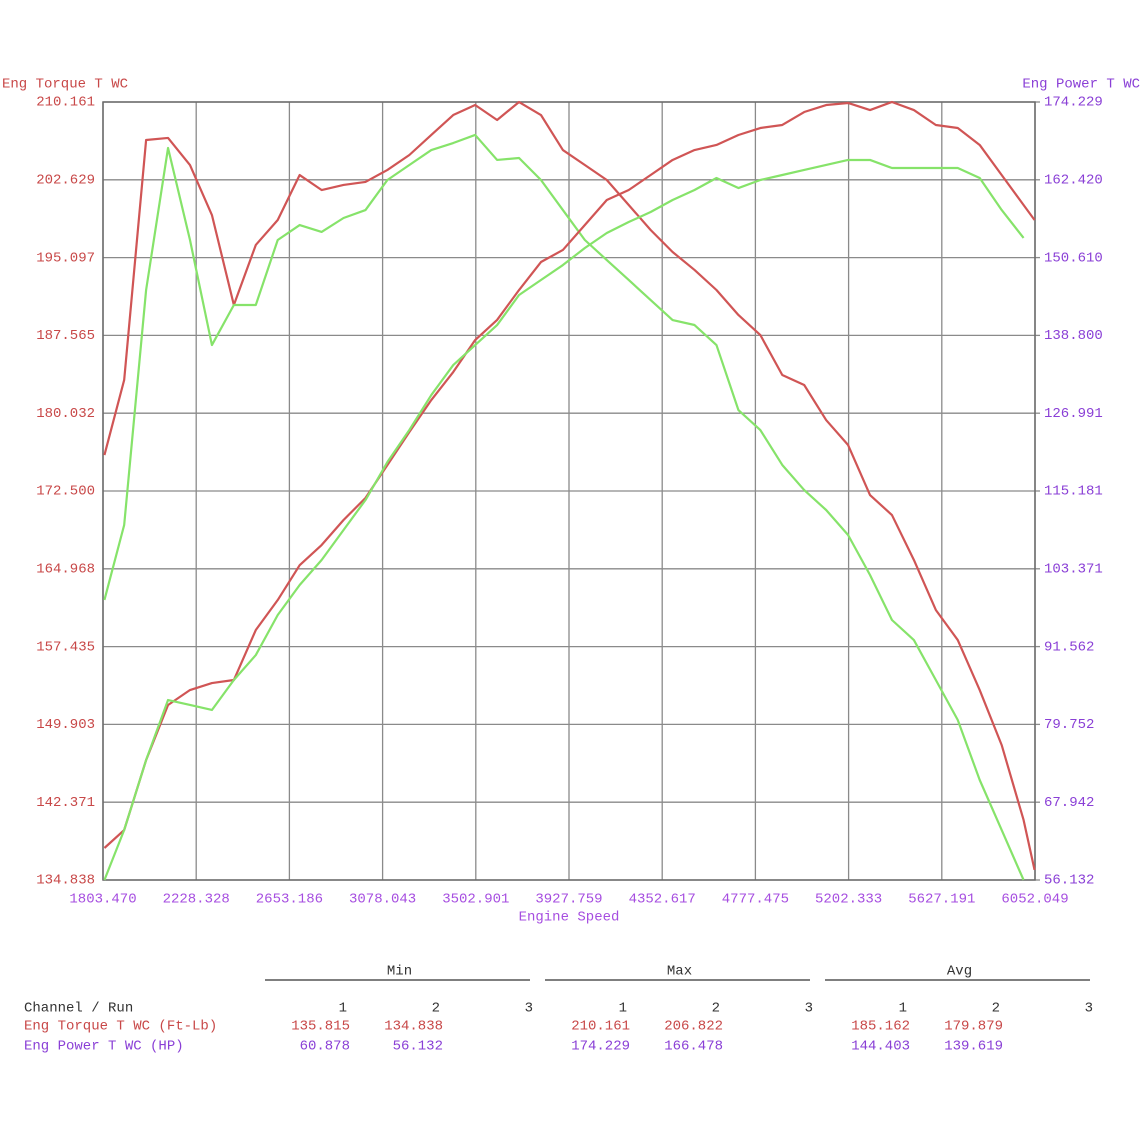  What do you see at coordinates (1069, 725) in the screenshot?
I see `y2-tick-label: 79.752` at bounding box center [1069, 725].